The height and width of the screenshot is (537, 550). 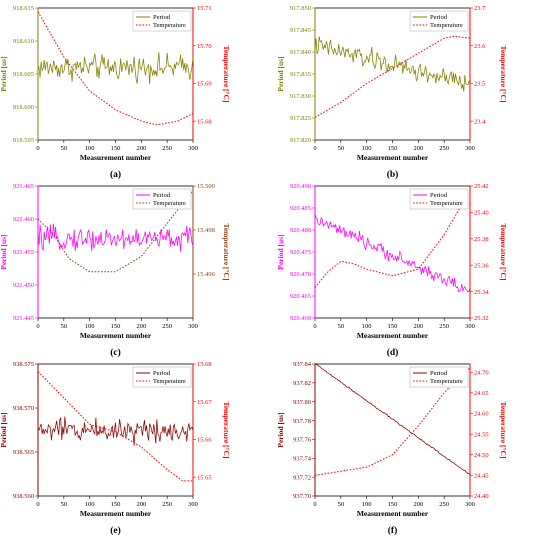 What do you see at coordinates (393, 335) in the screenshot?
I see `x-axis-title: Measurement number` at bounding box center [393, 335].